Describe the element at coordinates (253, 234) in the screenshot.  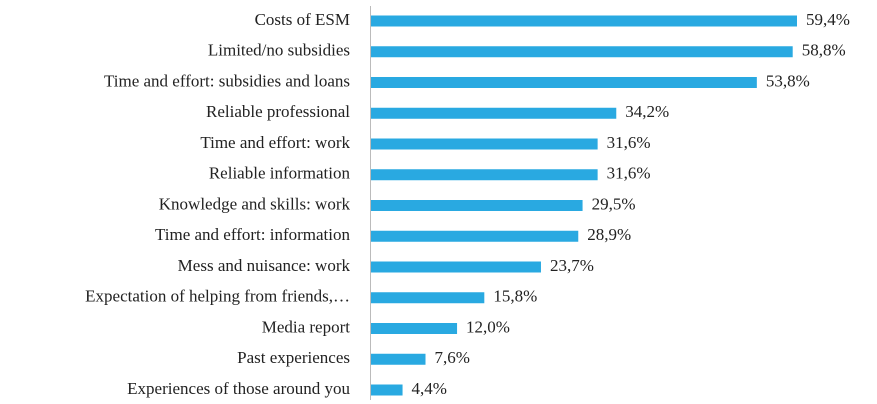
I see `category-label: Time and effort: information` at that location.